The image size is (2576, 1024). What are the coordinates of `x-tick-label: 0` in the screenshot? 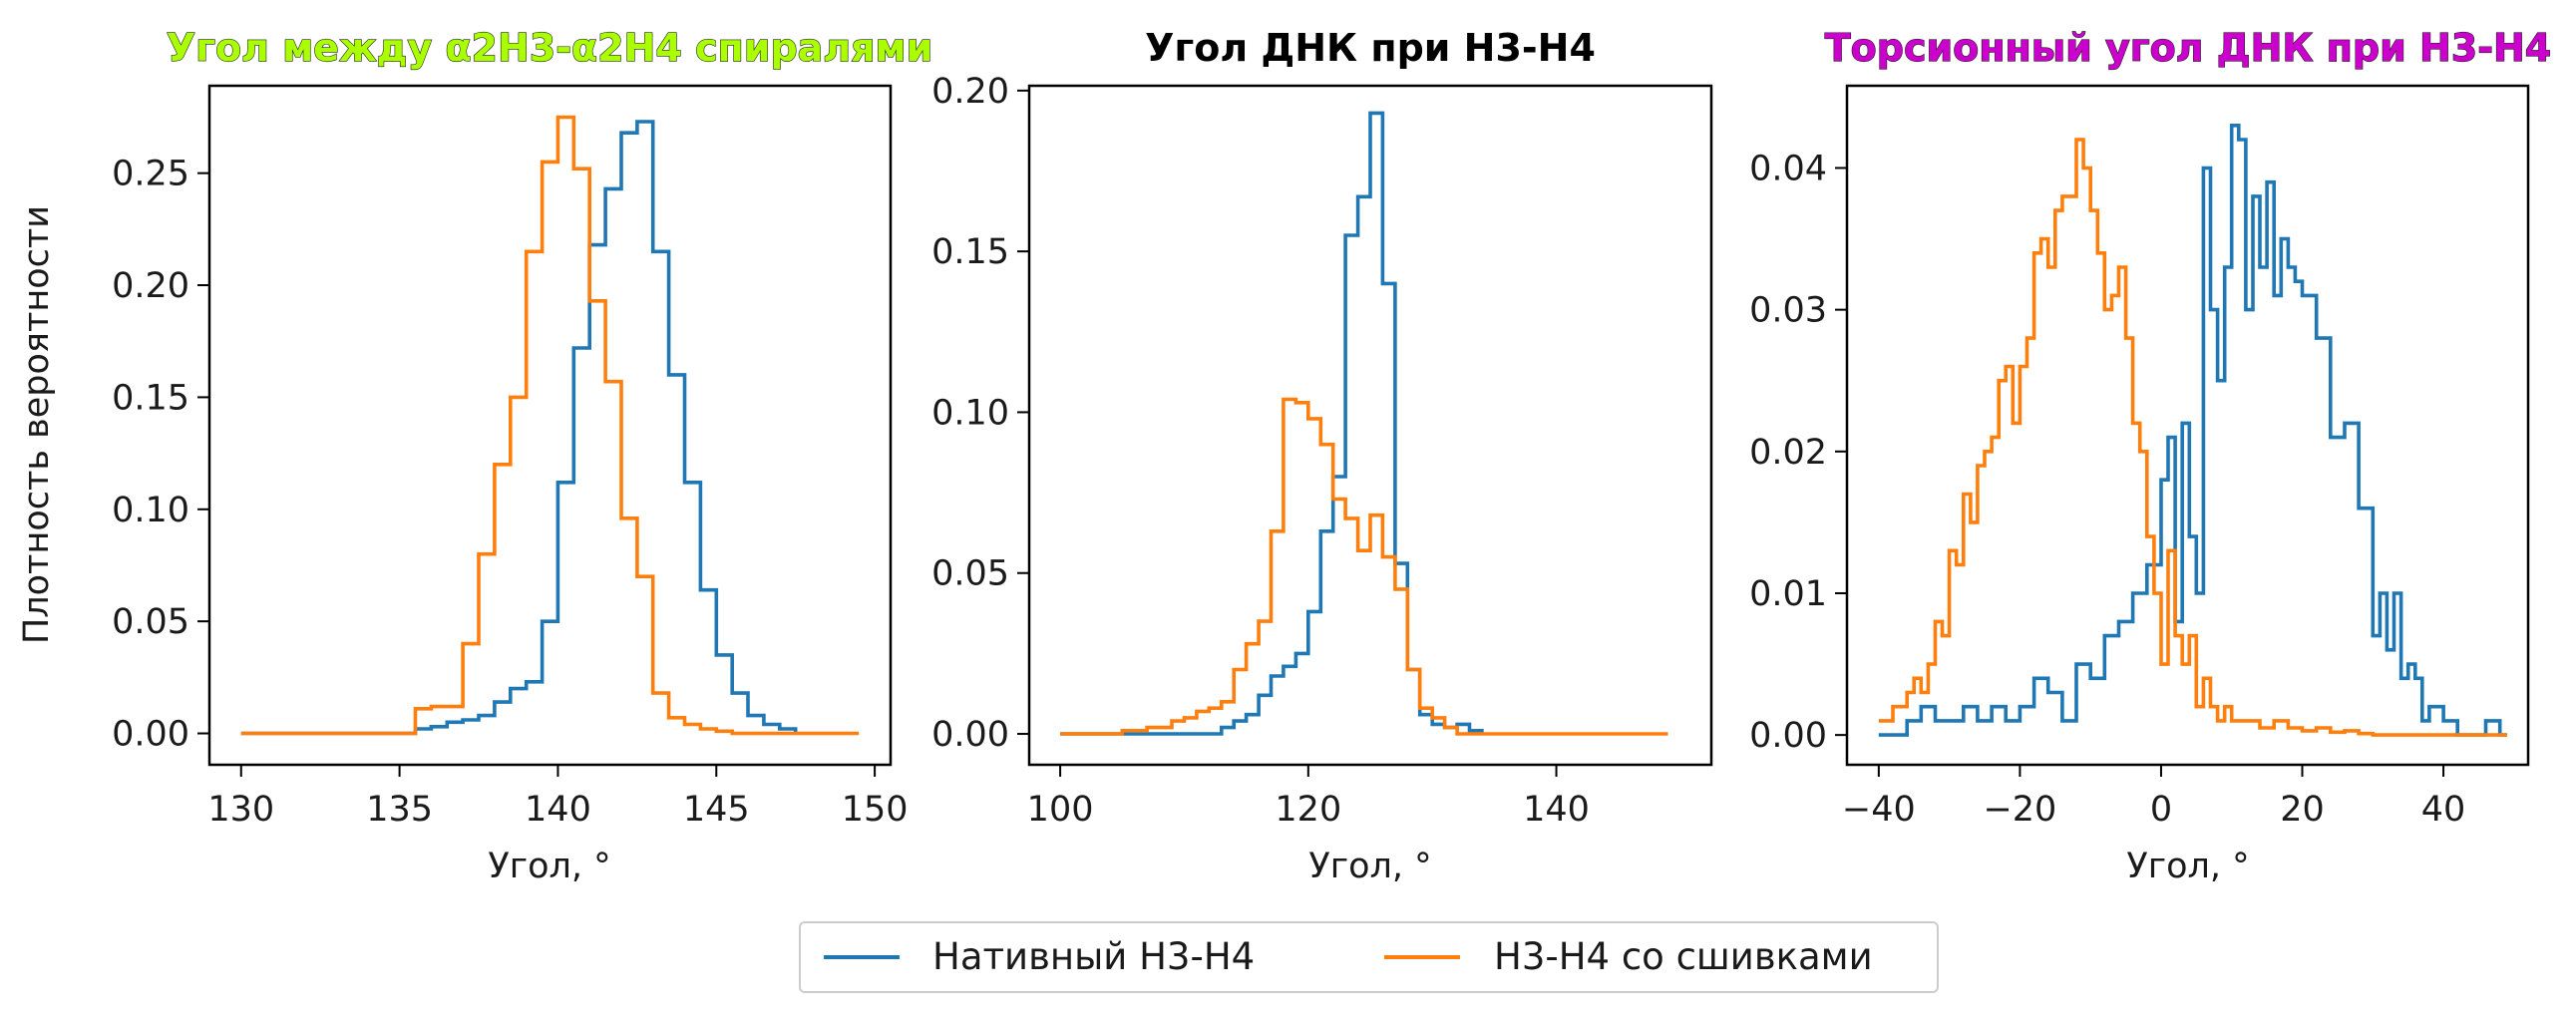 It's located at (2161, 810).